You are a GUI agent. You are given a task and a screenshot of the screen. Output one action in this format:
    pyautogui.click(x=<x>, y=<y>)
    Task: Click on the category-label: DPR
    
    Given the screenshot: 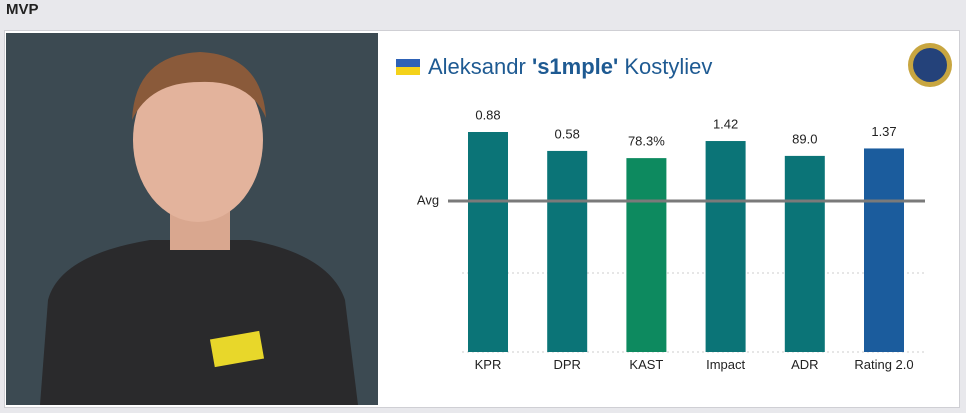 What is the action you would take?
    pyautogui.click(x=567, y=364)
    